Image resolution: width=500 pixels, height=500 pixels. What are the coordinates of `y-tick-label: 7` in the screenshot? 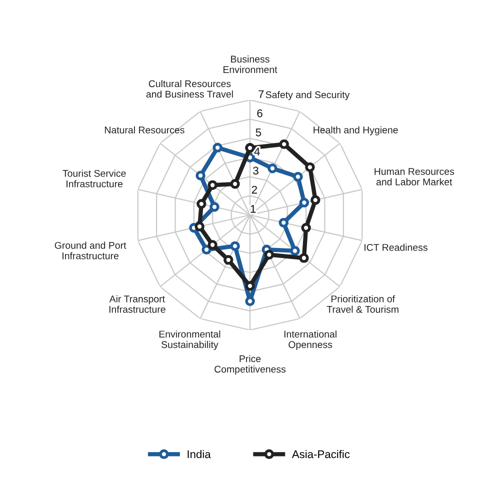 It's located at (261, 94).